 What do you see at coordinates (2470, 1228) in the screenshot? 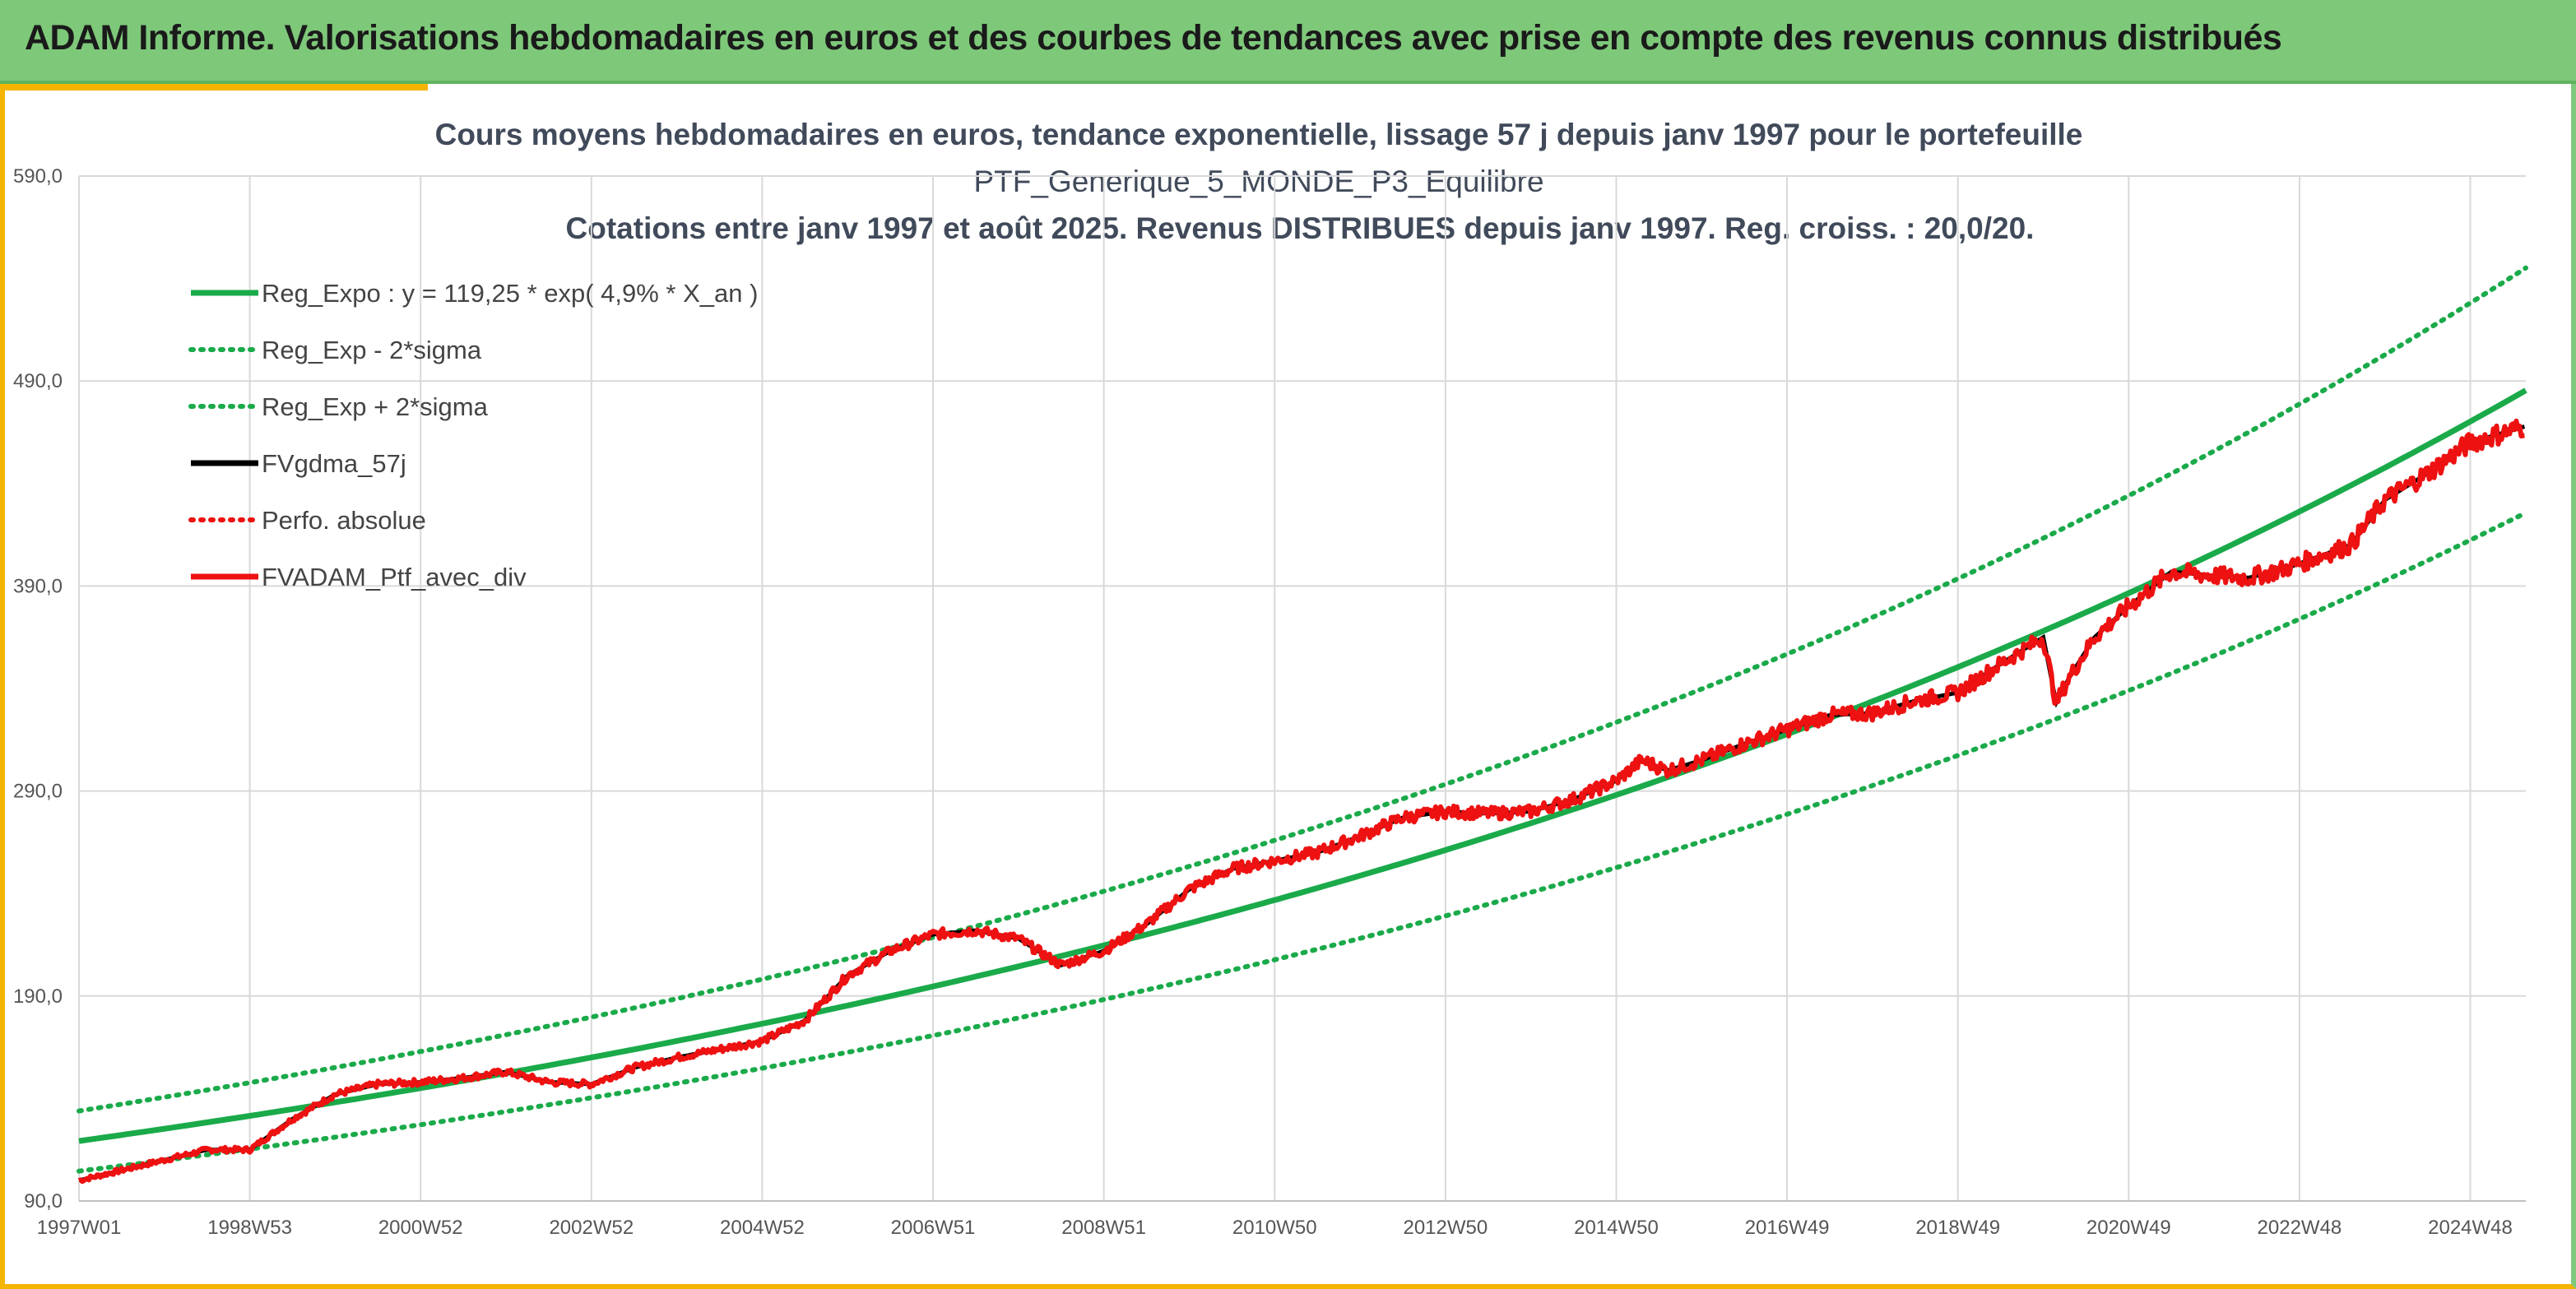
I see `x-tick-label: 2024W48` at bounding box center [2470, 1228].